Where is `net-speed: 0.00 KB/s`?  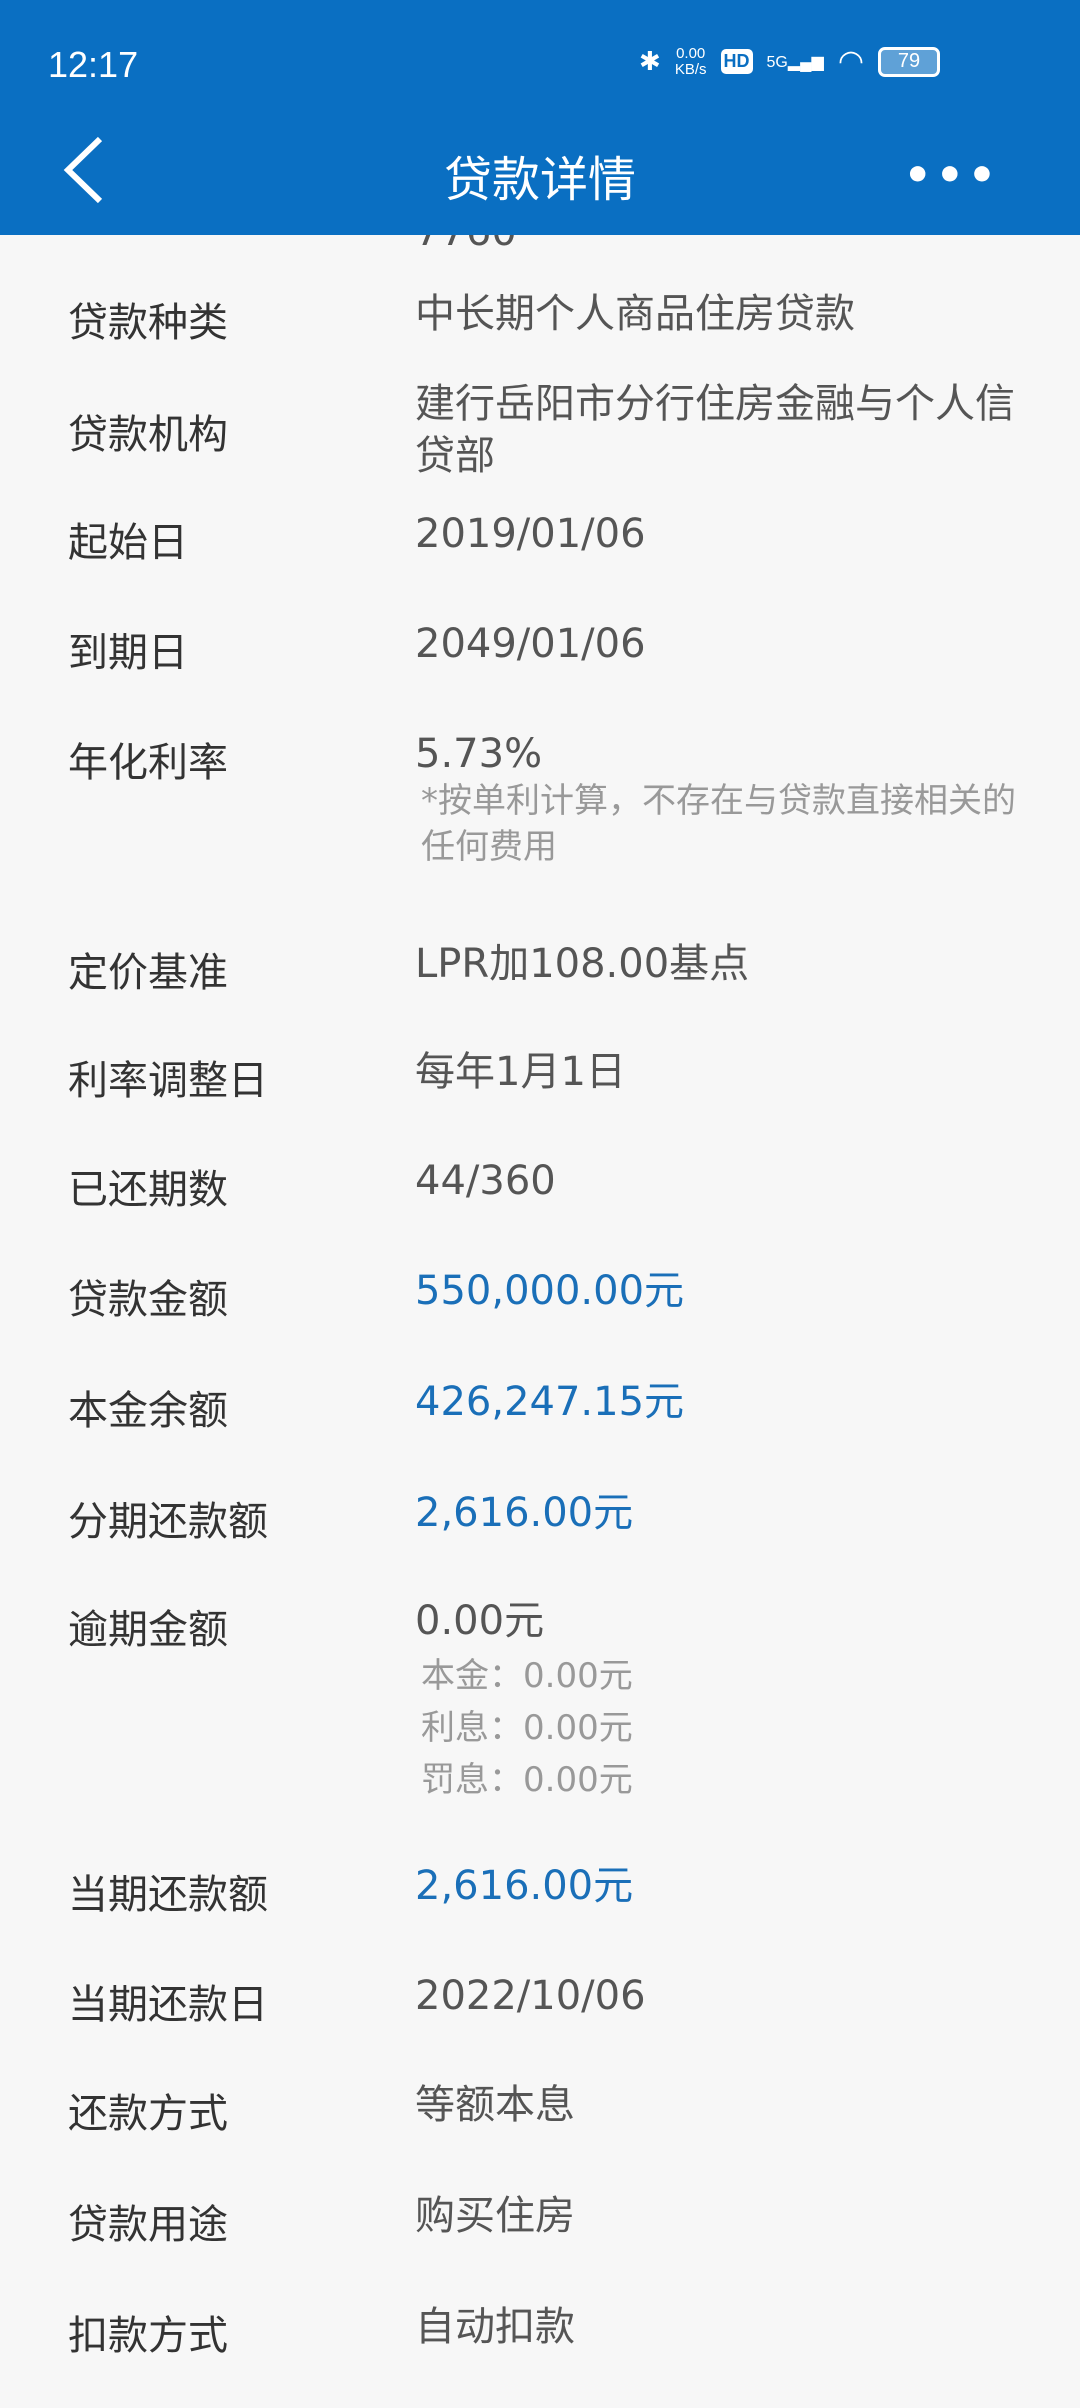 net-speed: 0.00 KB/s is located at coordinates (690, 61).